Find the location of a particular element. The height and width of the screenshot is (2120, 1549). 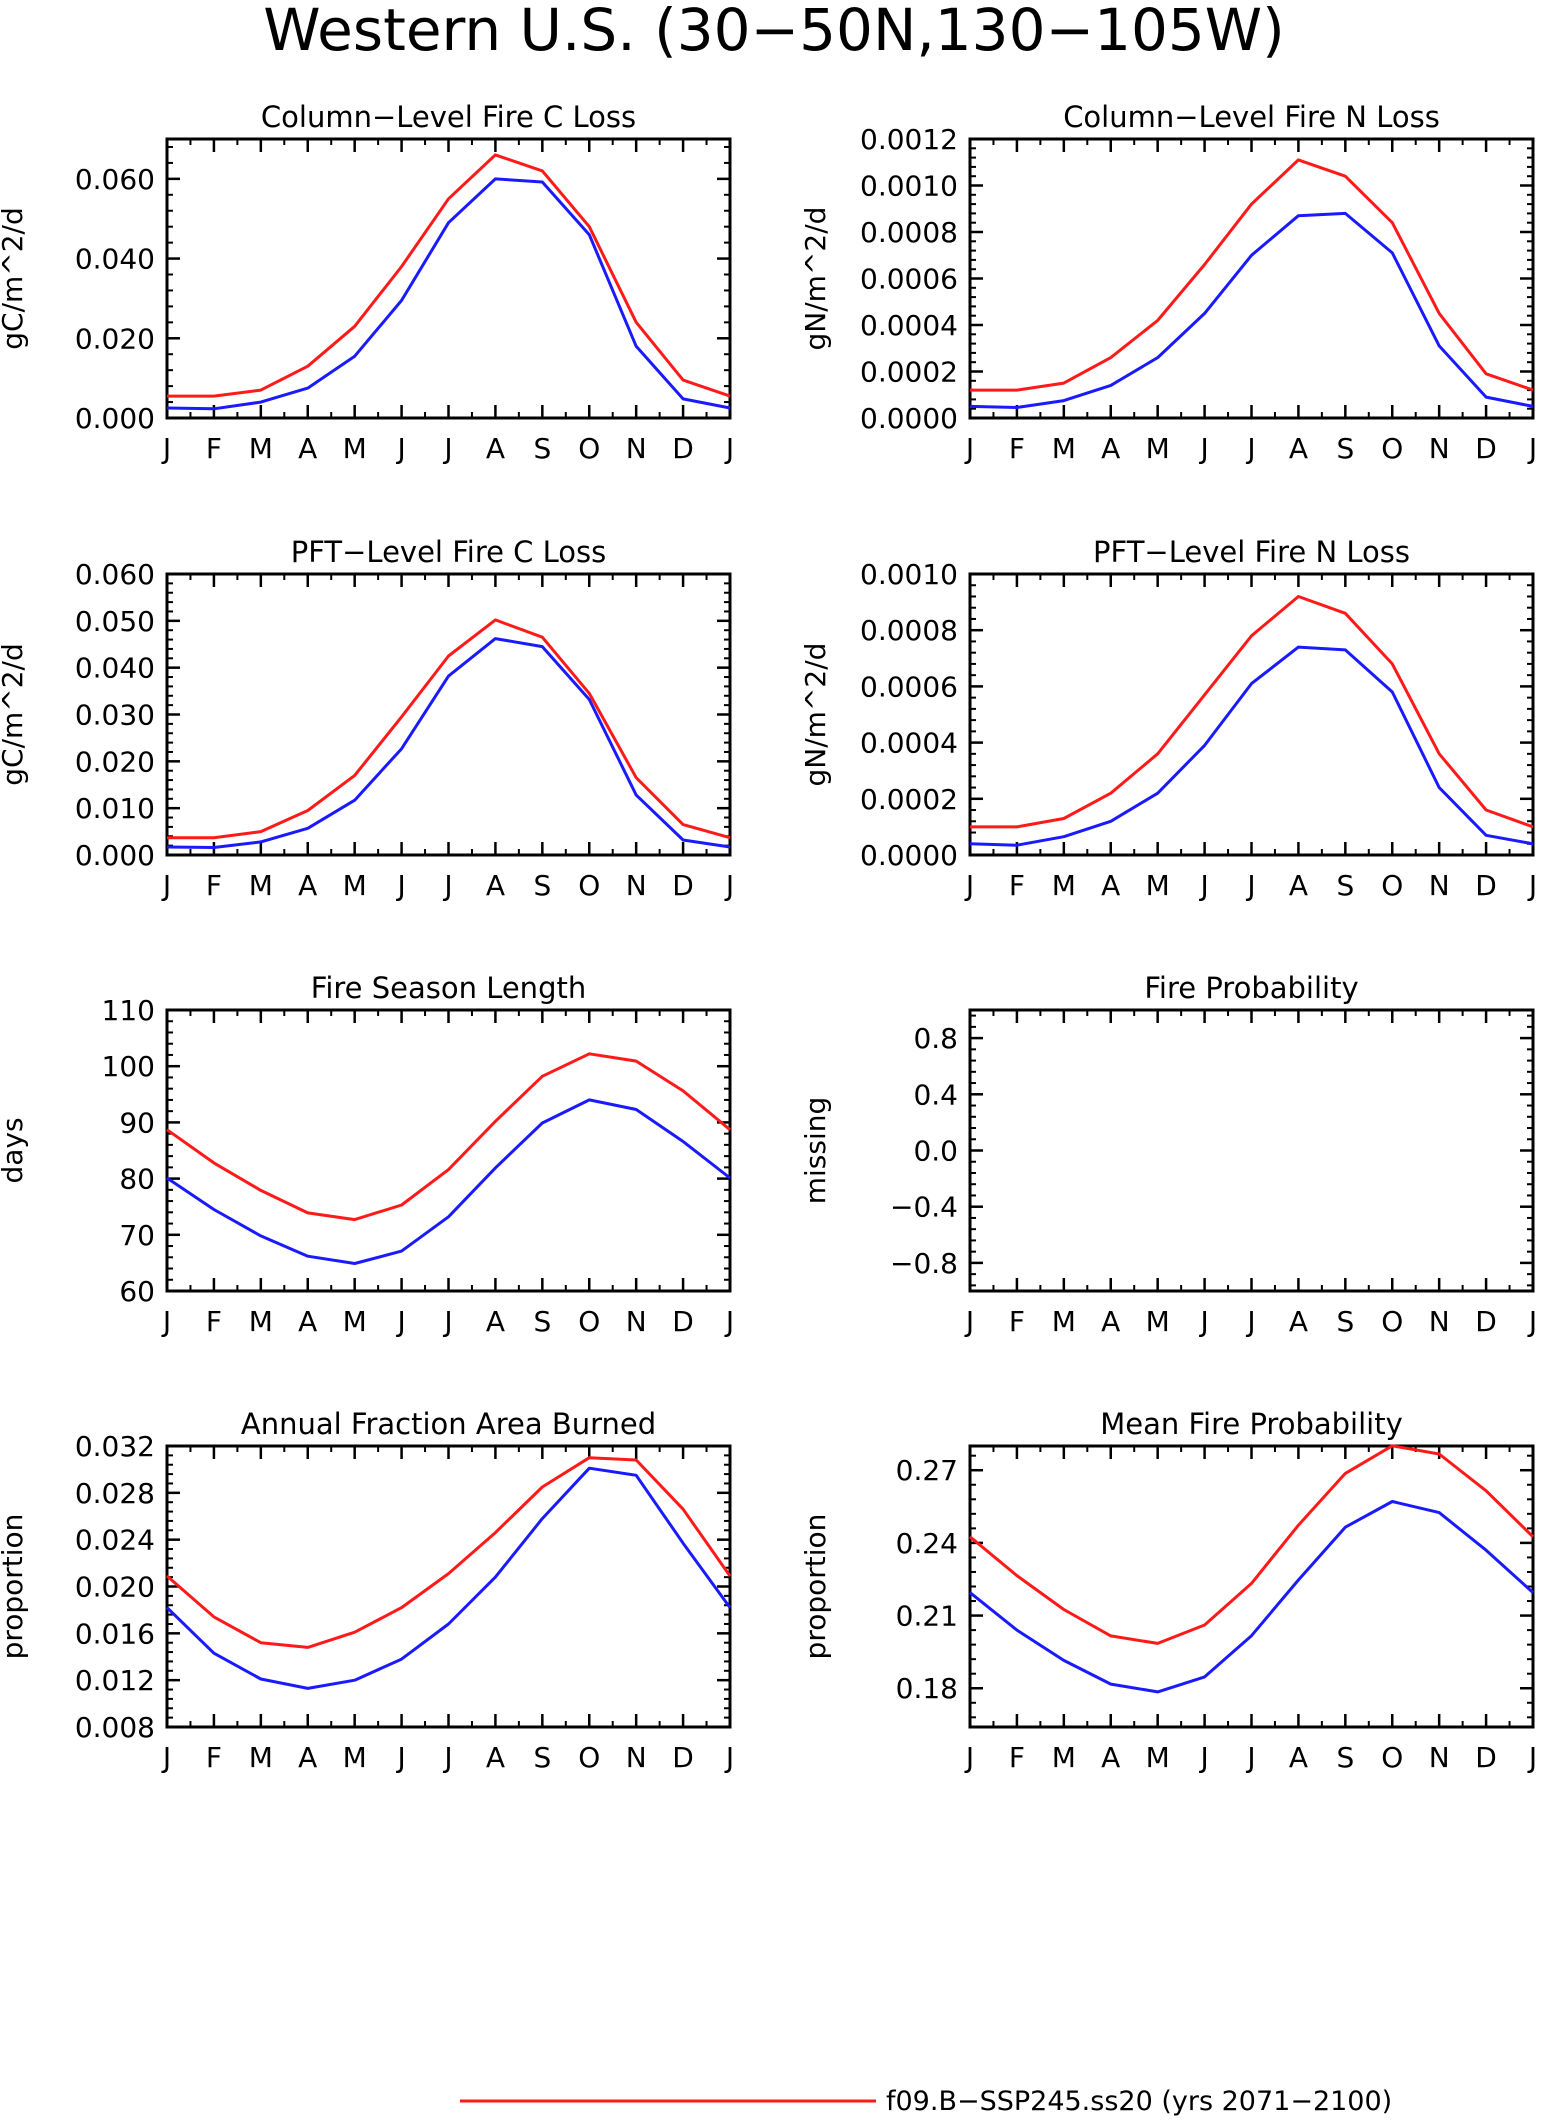

y-tick-label: 60 is located at coordinates (137, 1291).